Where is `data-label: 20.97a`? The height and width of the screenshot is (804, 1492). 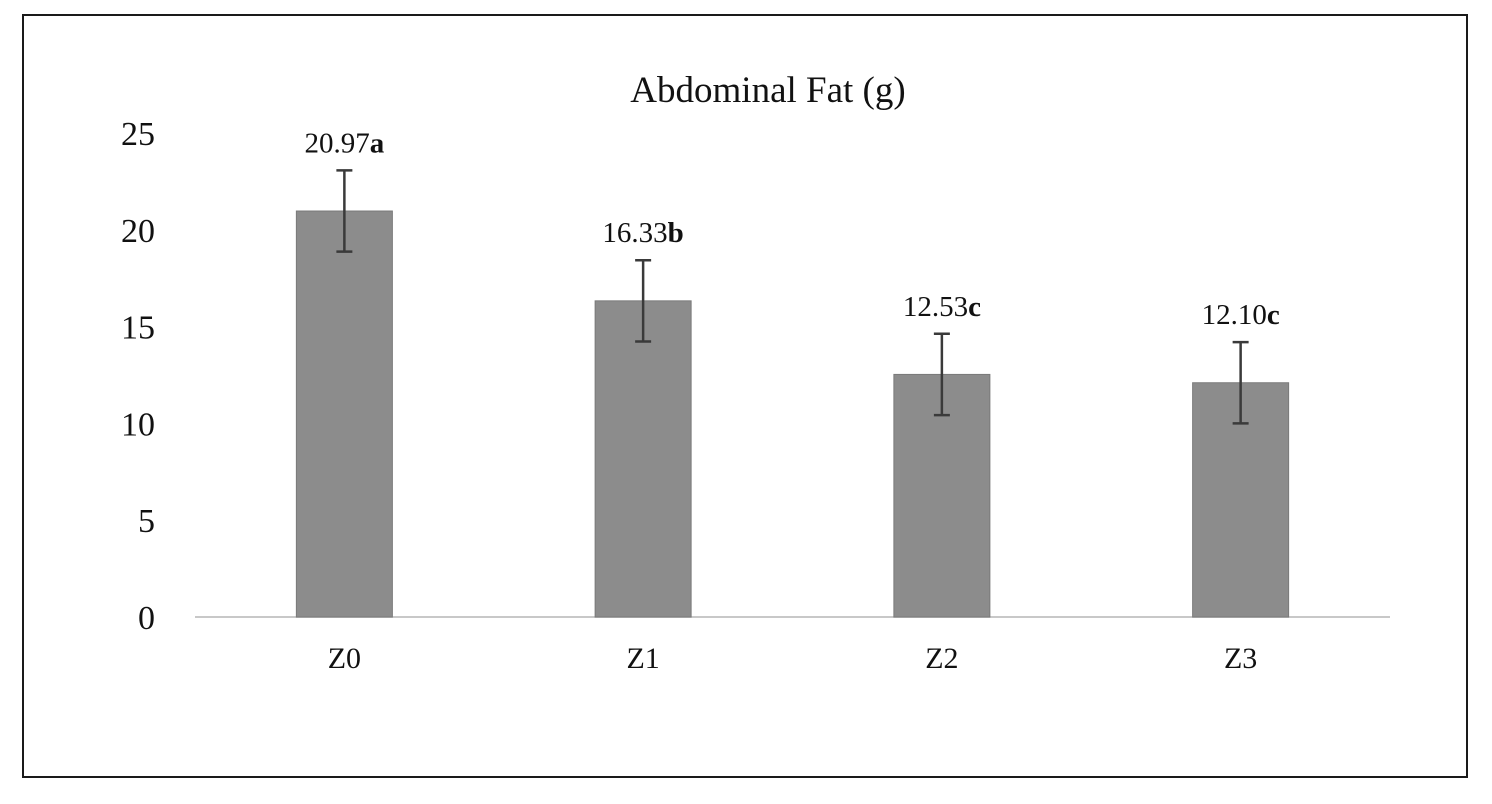
data-label: 20.97a is located at coordinates (345, 143).